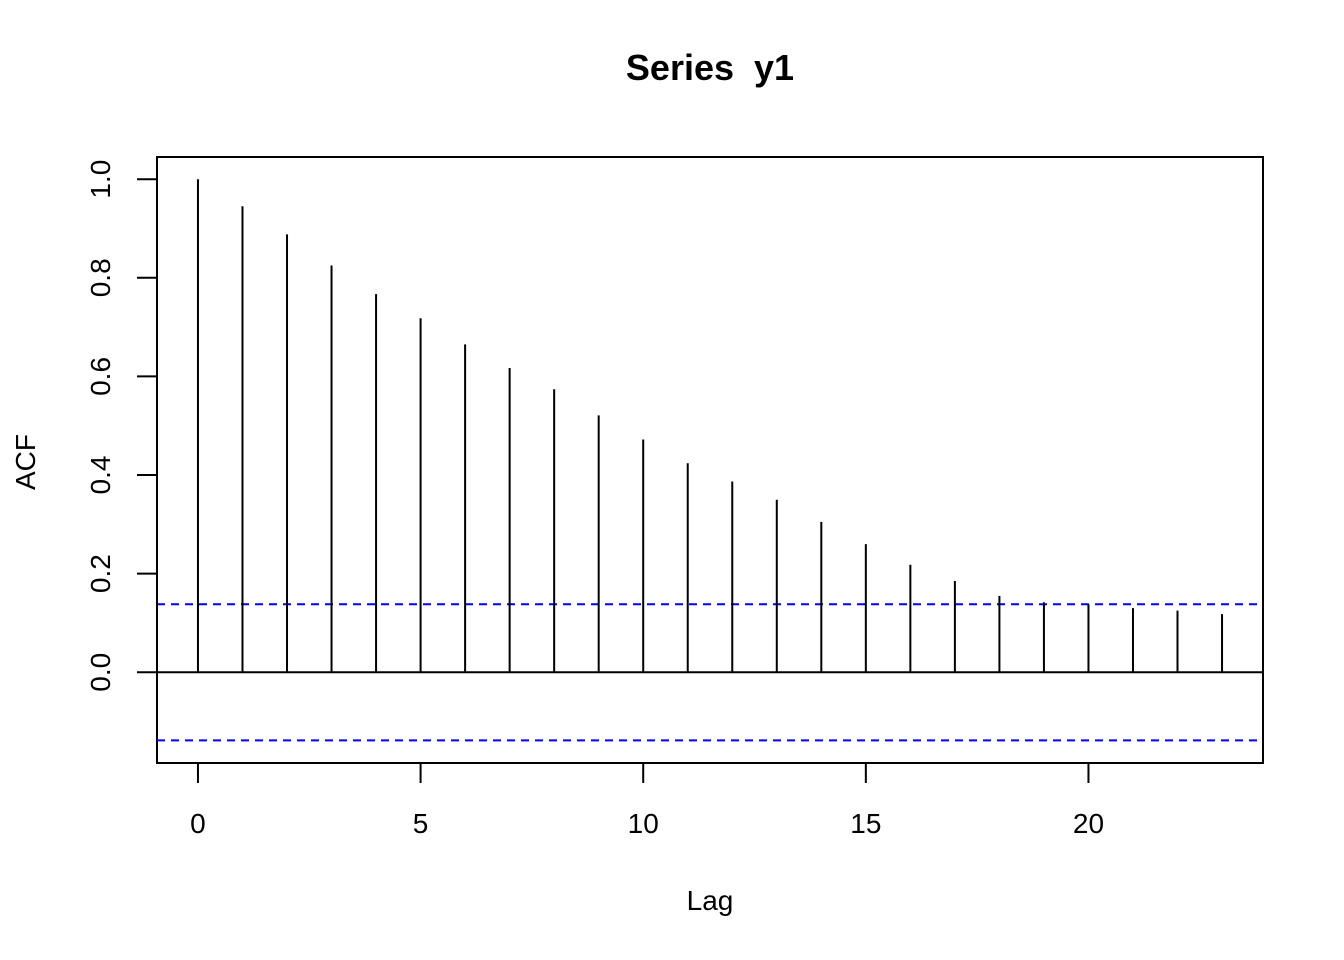 Image resolution: width=1344 pixels, height=960 pixels. Describe the element at coordinates (100, 277) in the screenshot. I see `y-tick-label: 0.8` at that location.